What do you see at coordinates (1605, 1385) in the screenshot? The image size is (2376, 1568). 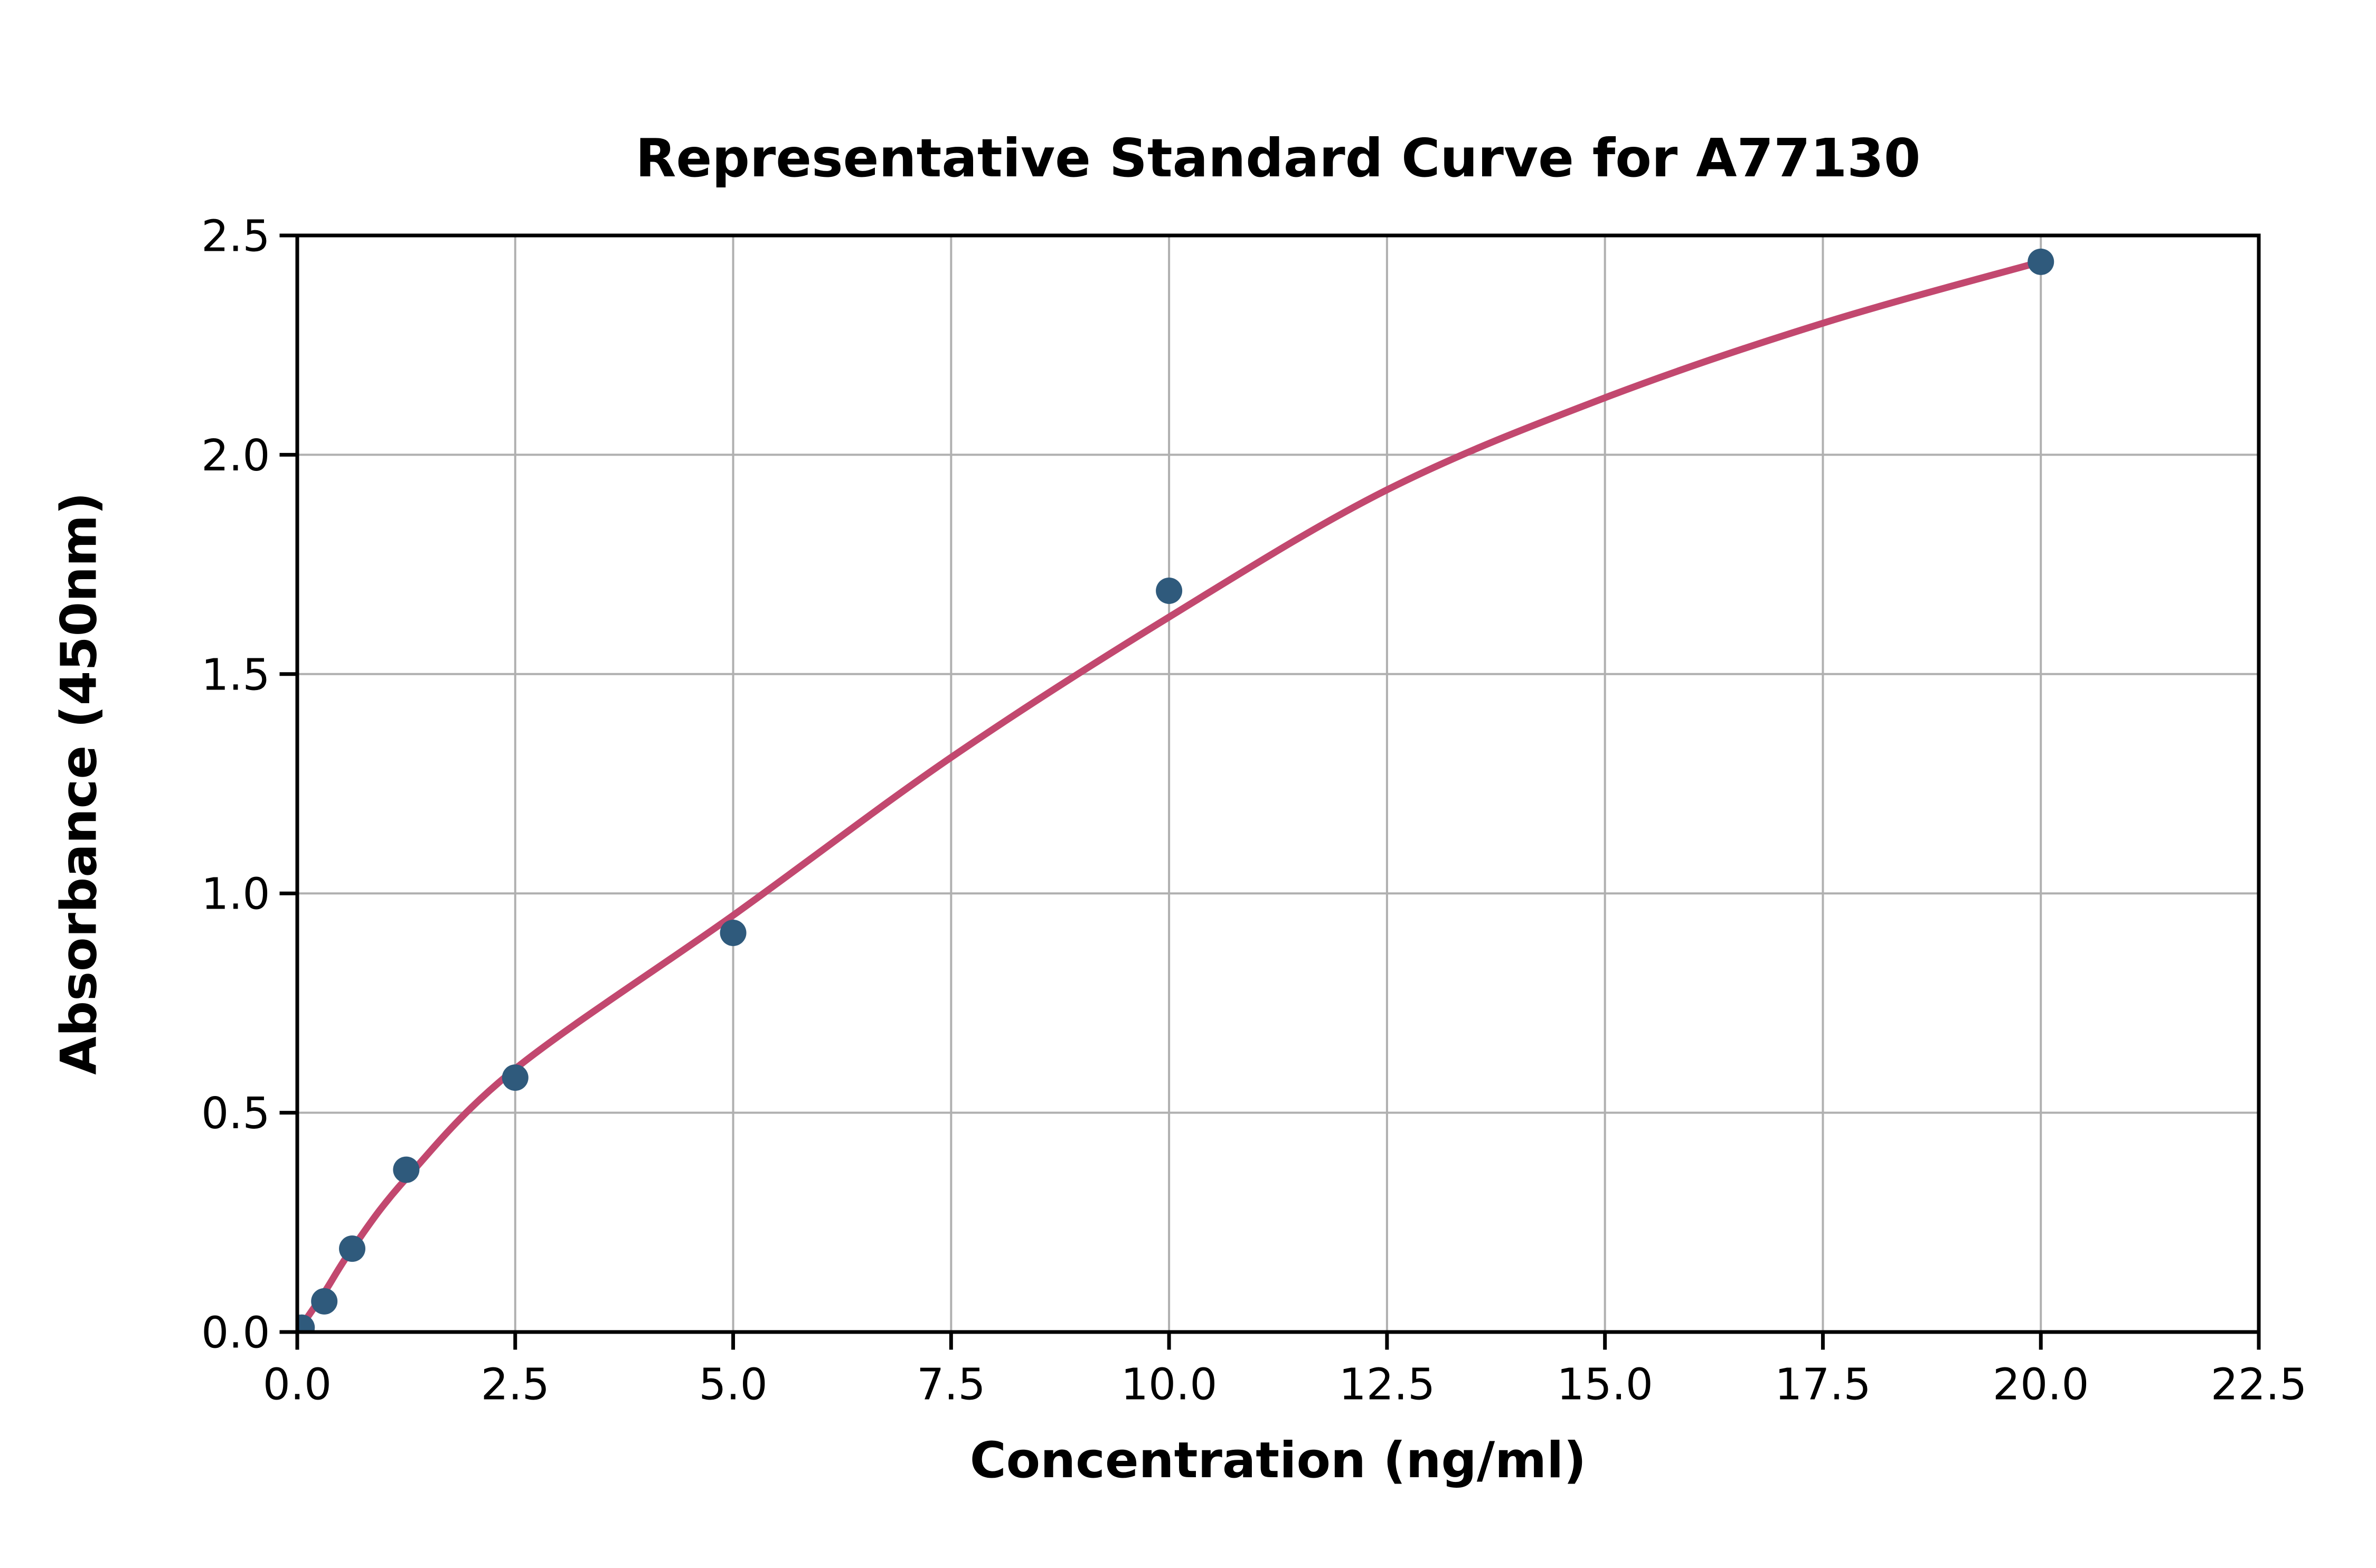 I see `x-tick-label: 15.0` at bounding box center [1605, 1385].